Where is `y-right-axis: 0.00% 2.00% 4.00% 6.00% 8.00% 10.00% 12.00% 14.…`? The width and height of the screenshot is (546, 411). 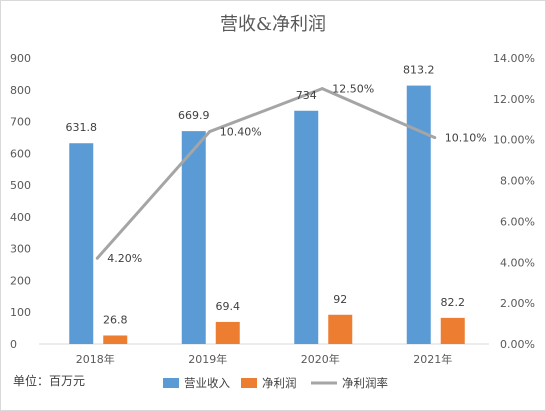
y-right-axis: 0.00% 2.00% 4.00% 6.00% 8.00% 10.00% 12.00% 14.… is located at coordinates (514, 201).